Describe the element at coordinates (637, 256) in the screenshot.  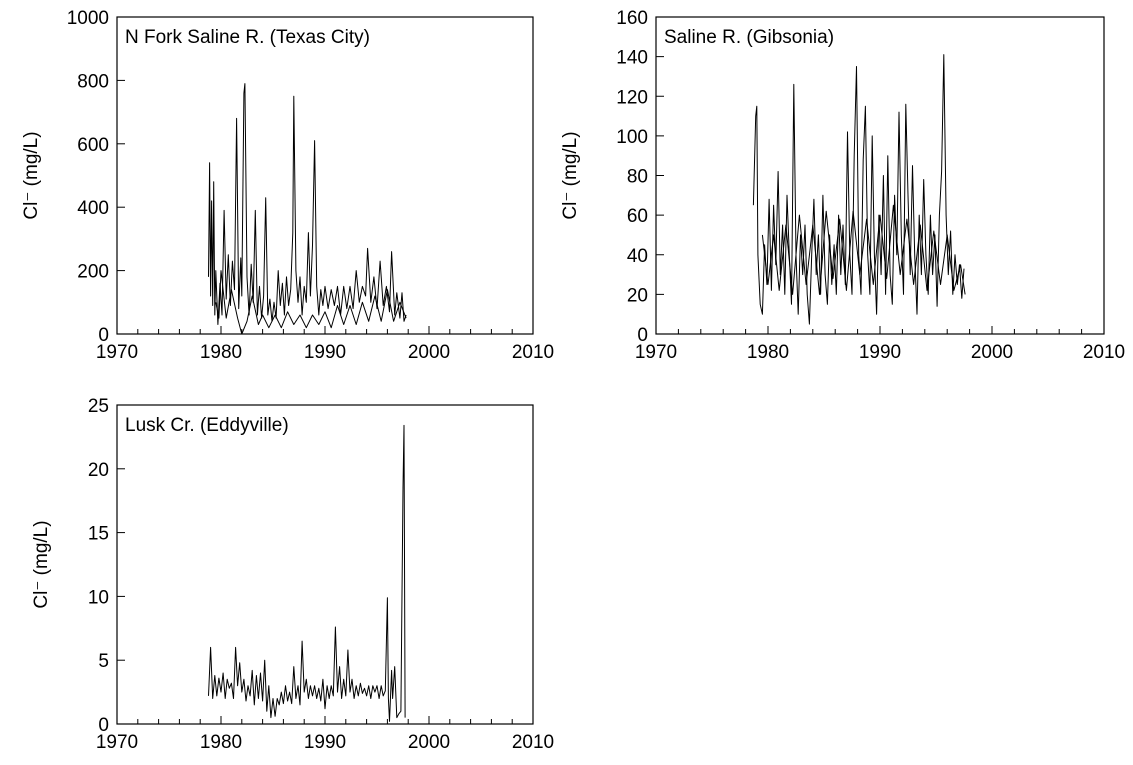
I see `y-tick-label: 40` at that location.